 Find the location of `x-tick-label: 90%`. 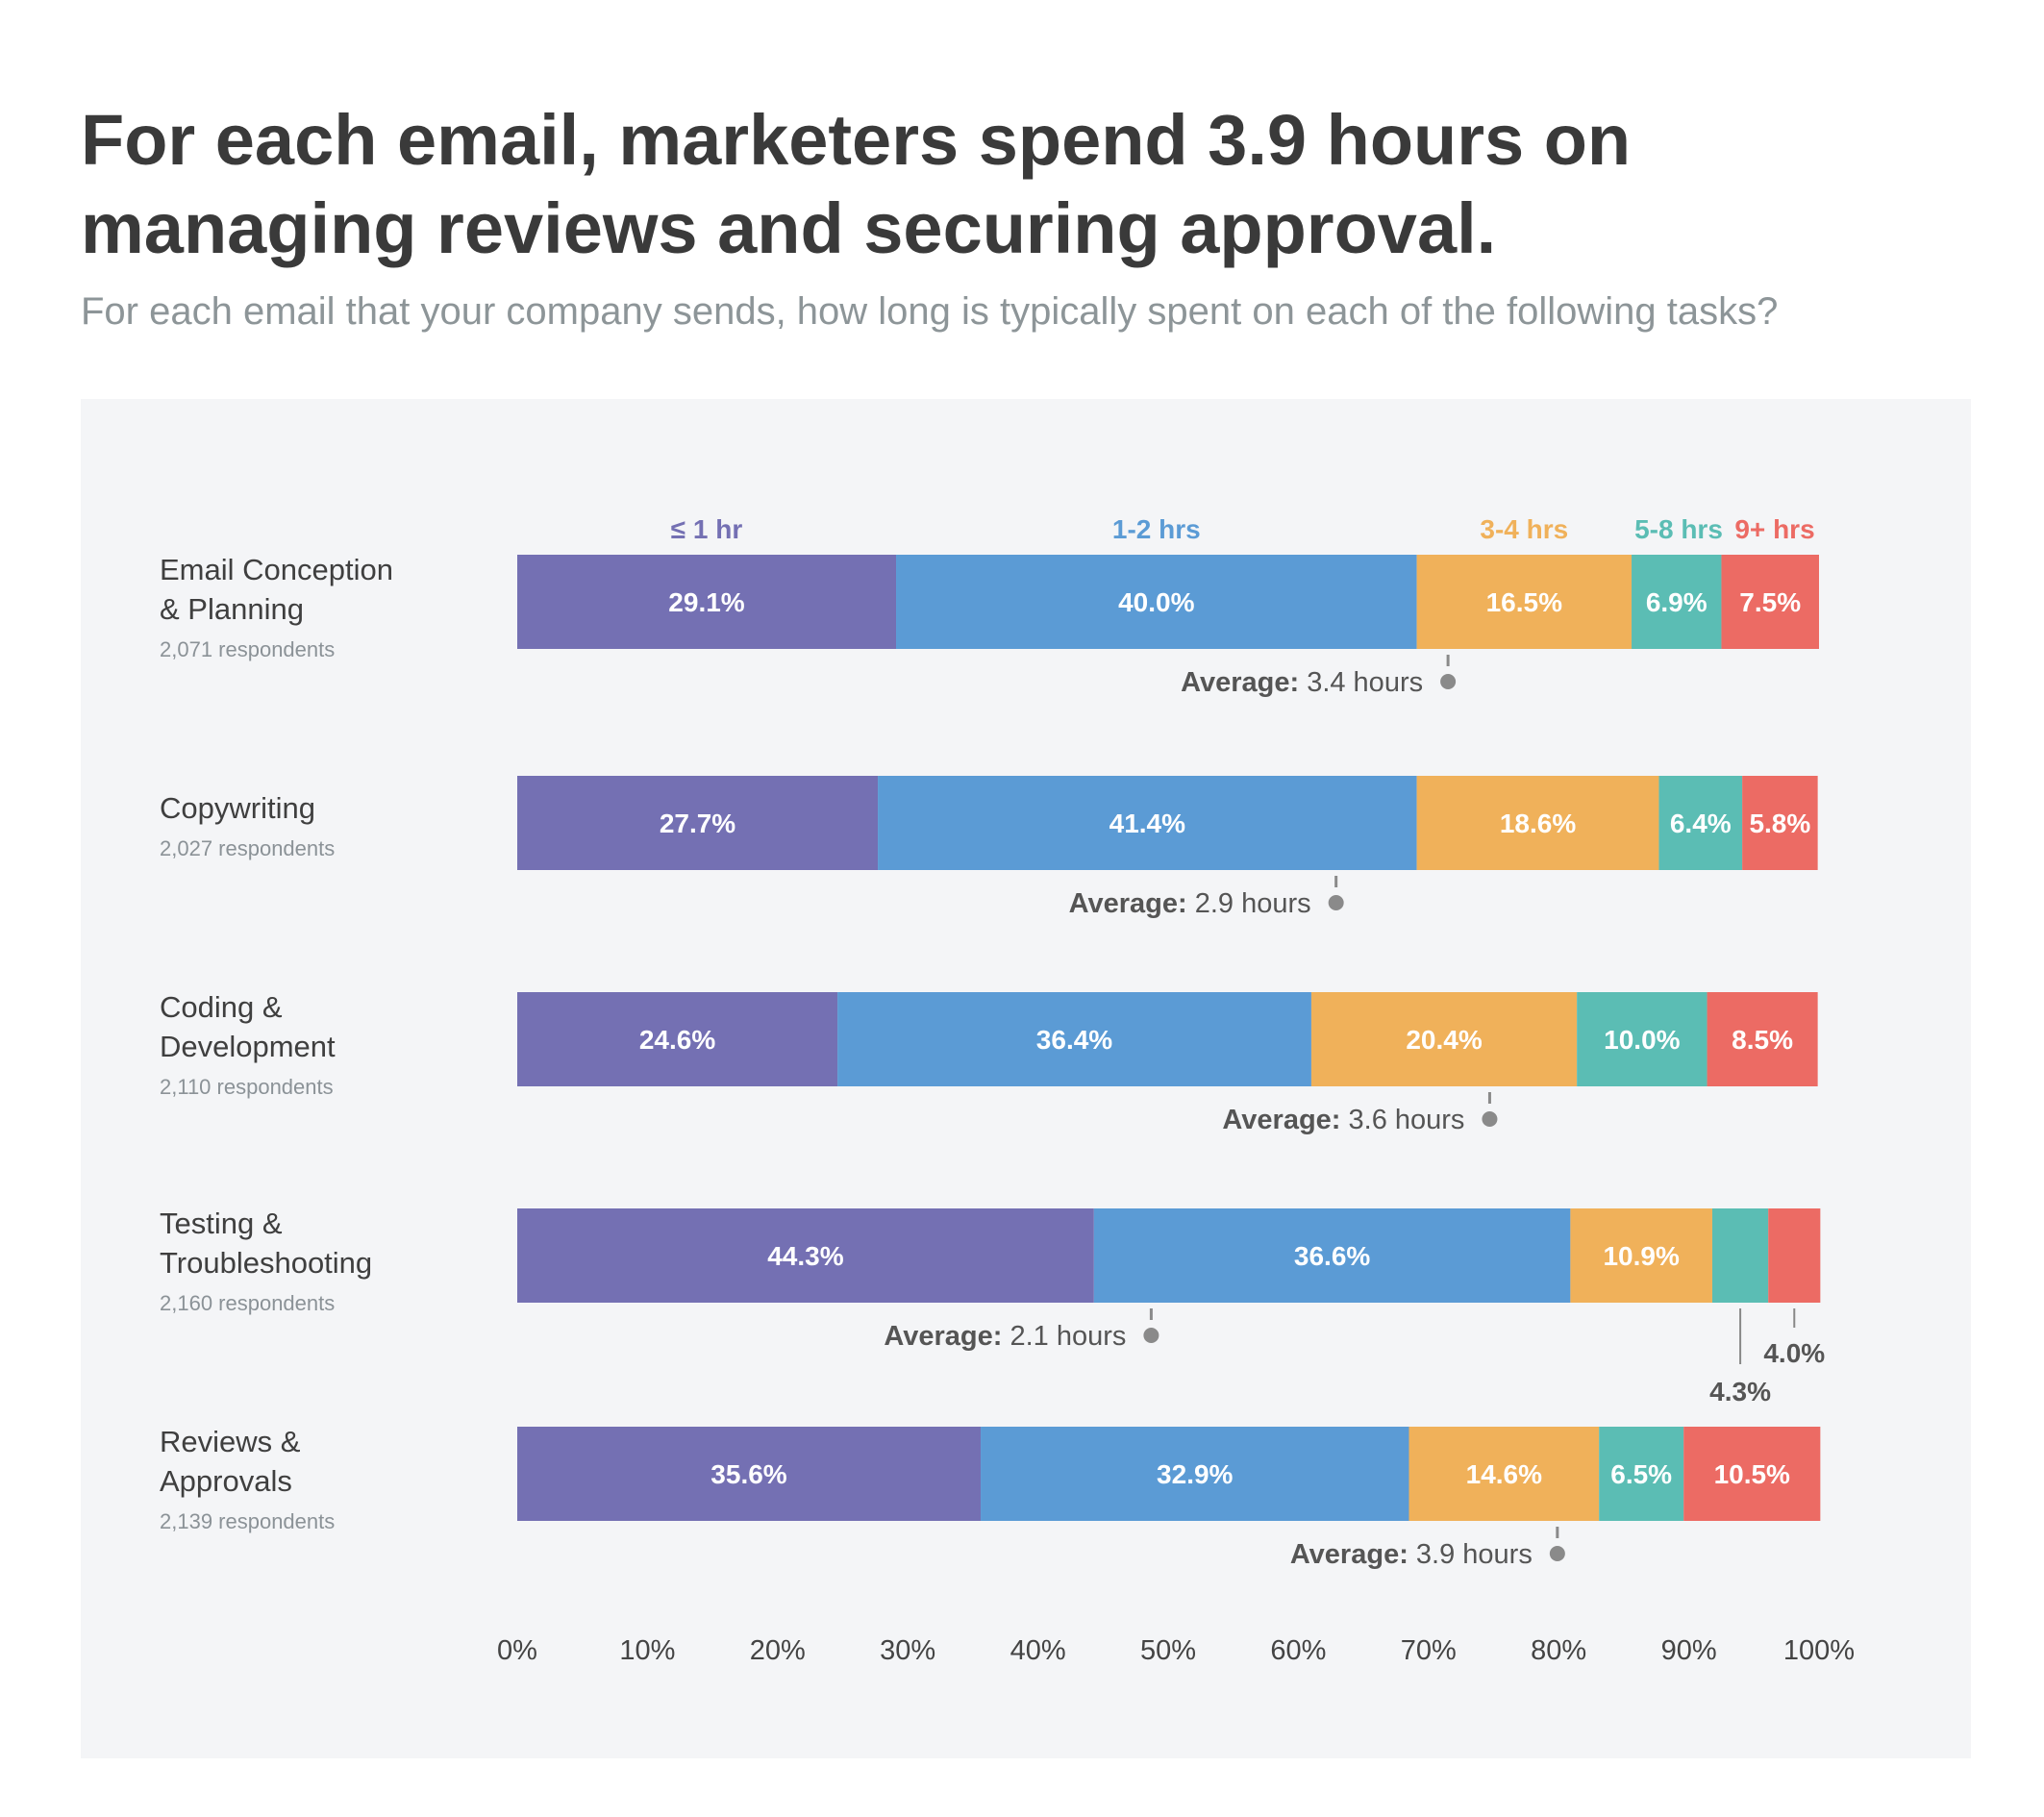

x-tick-label: 90% is located at coordinates (1689, 1650).